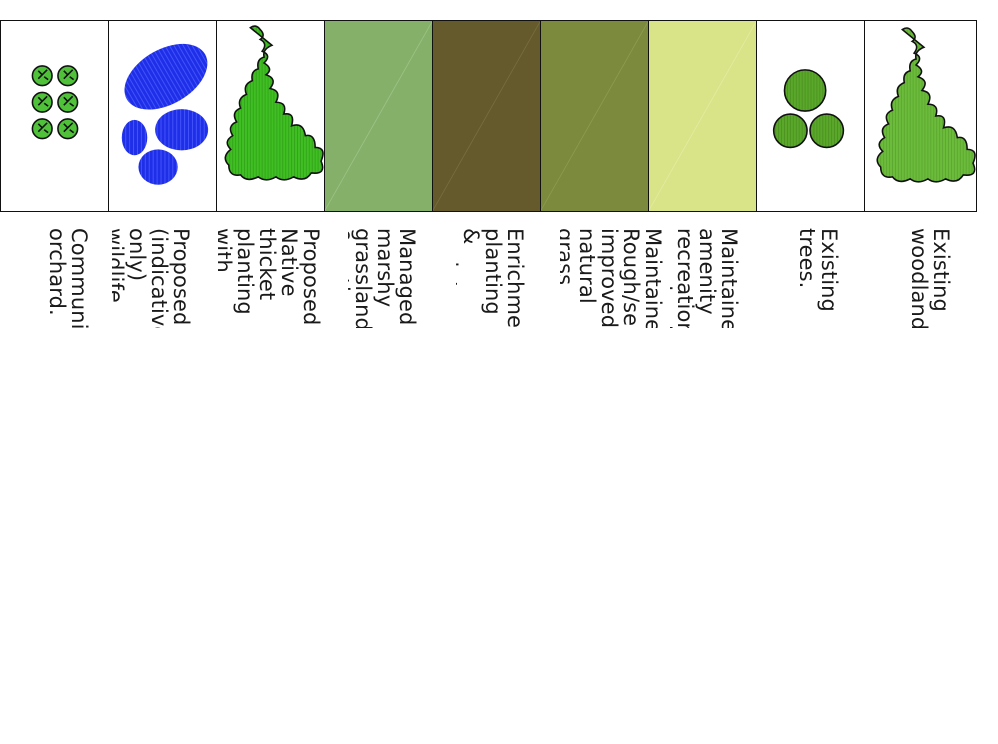 This screenshot has width=998, height=744. I want to click on orchard-icon, so click(55, 102).